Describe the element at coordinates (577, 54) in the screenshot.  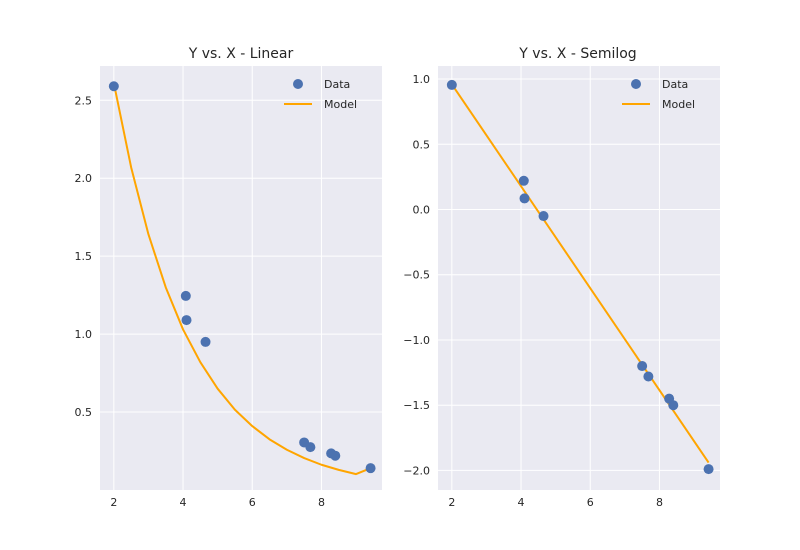
I see `chart-title: Y vs. X - Semilog` at that location.